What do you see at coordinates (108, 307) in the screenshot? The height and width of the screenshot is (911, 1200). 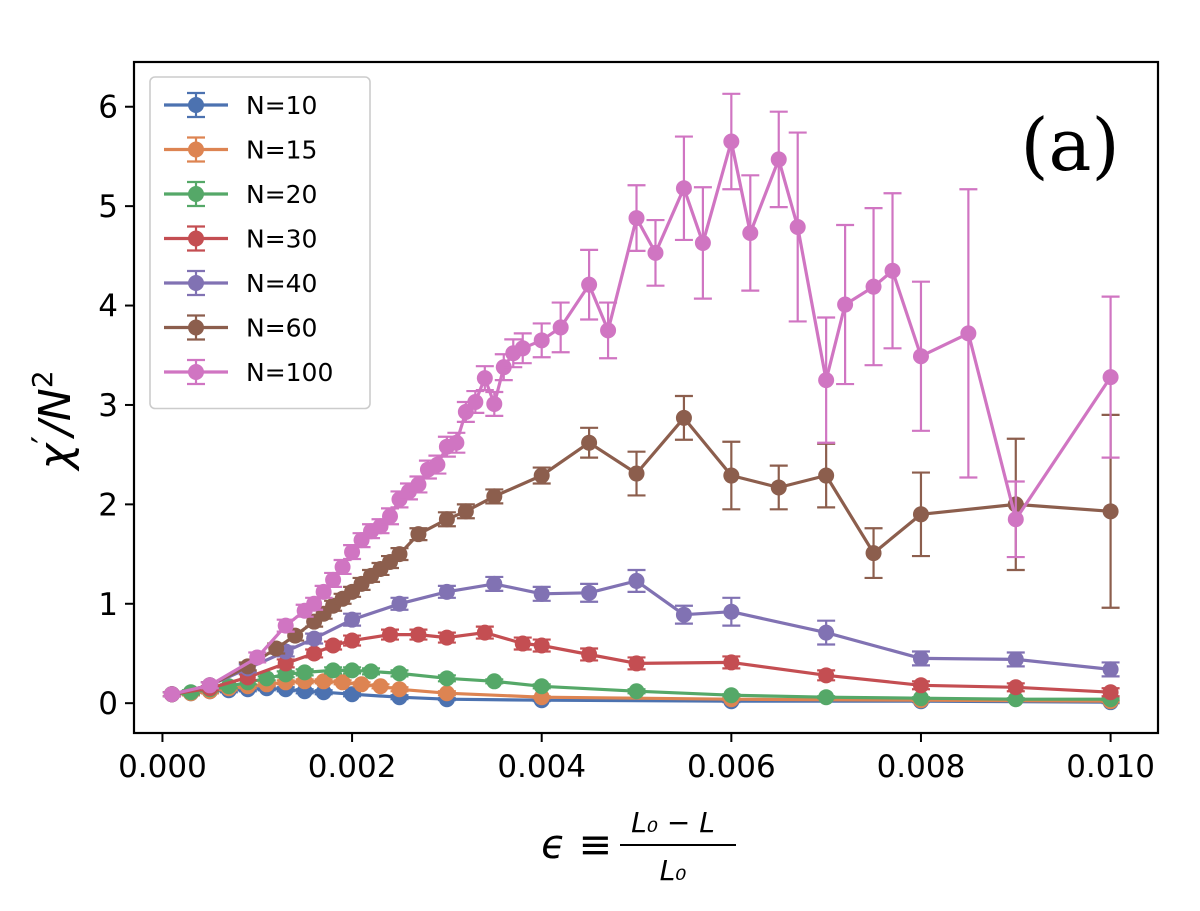 I see `y-tick-label: 4` at bounding box center [108, 307].